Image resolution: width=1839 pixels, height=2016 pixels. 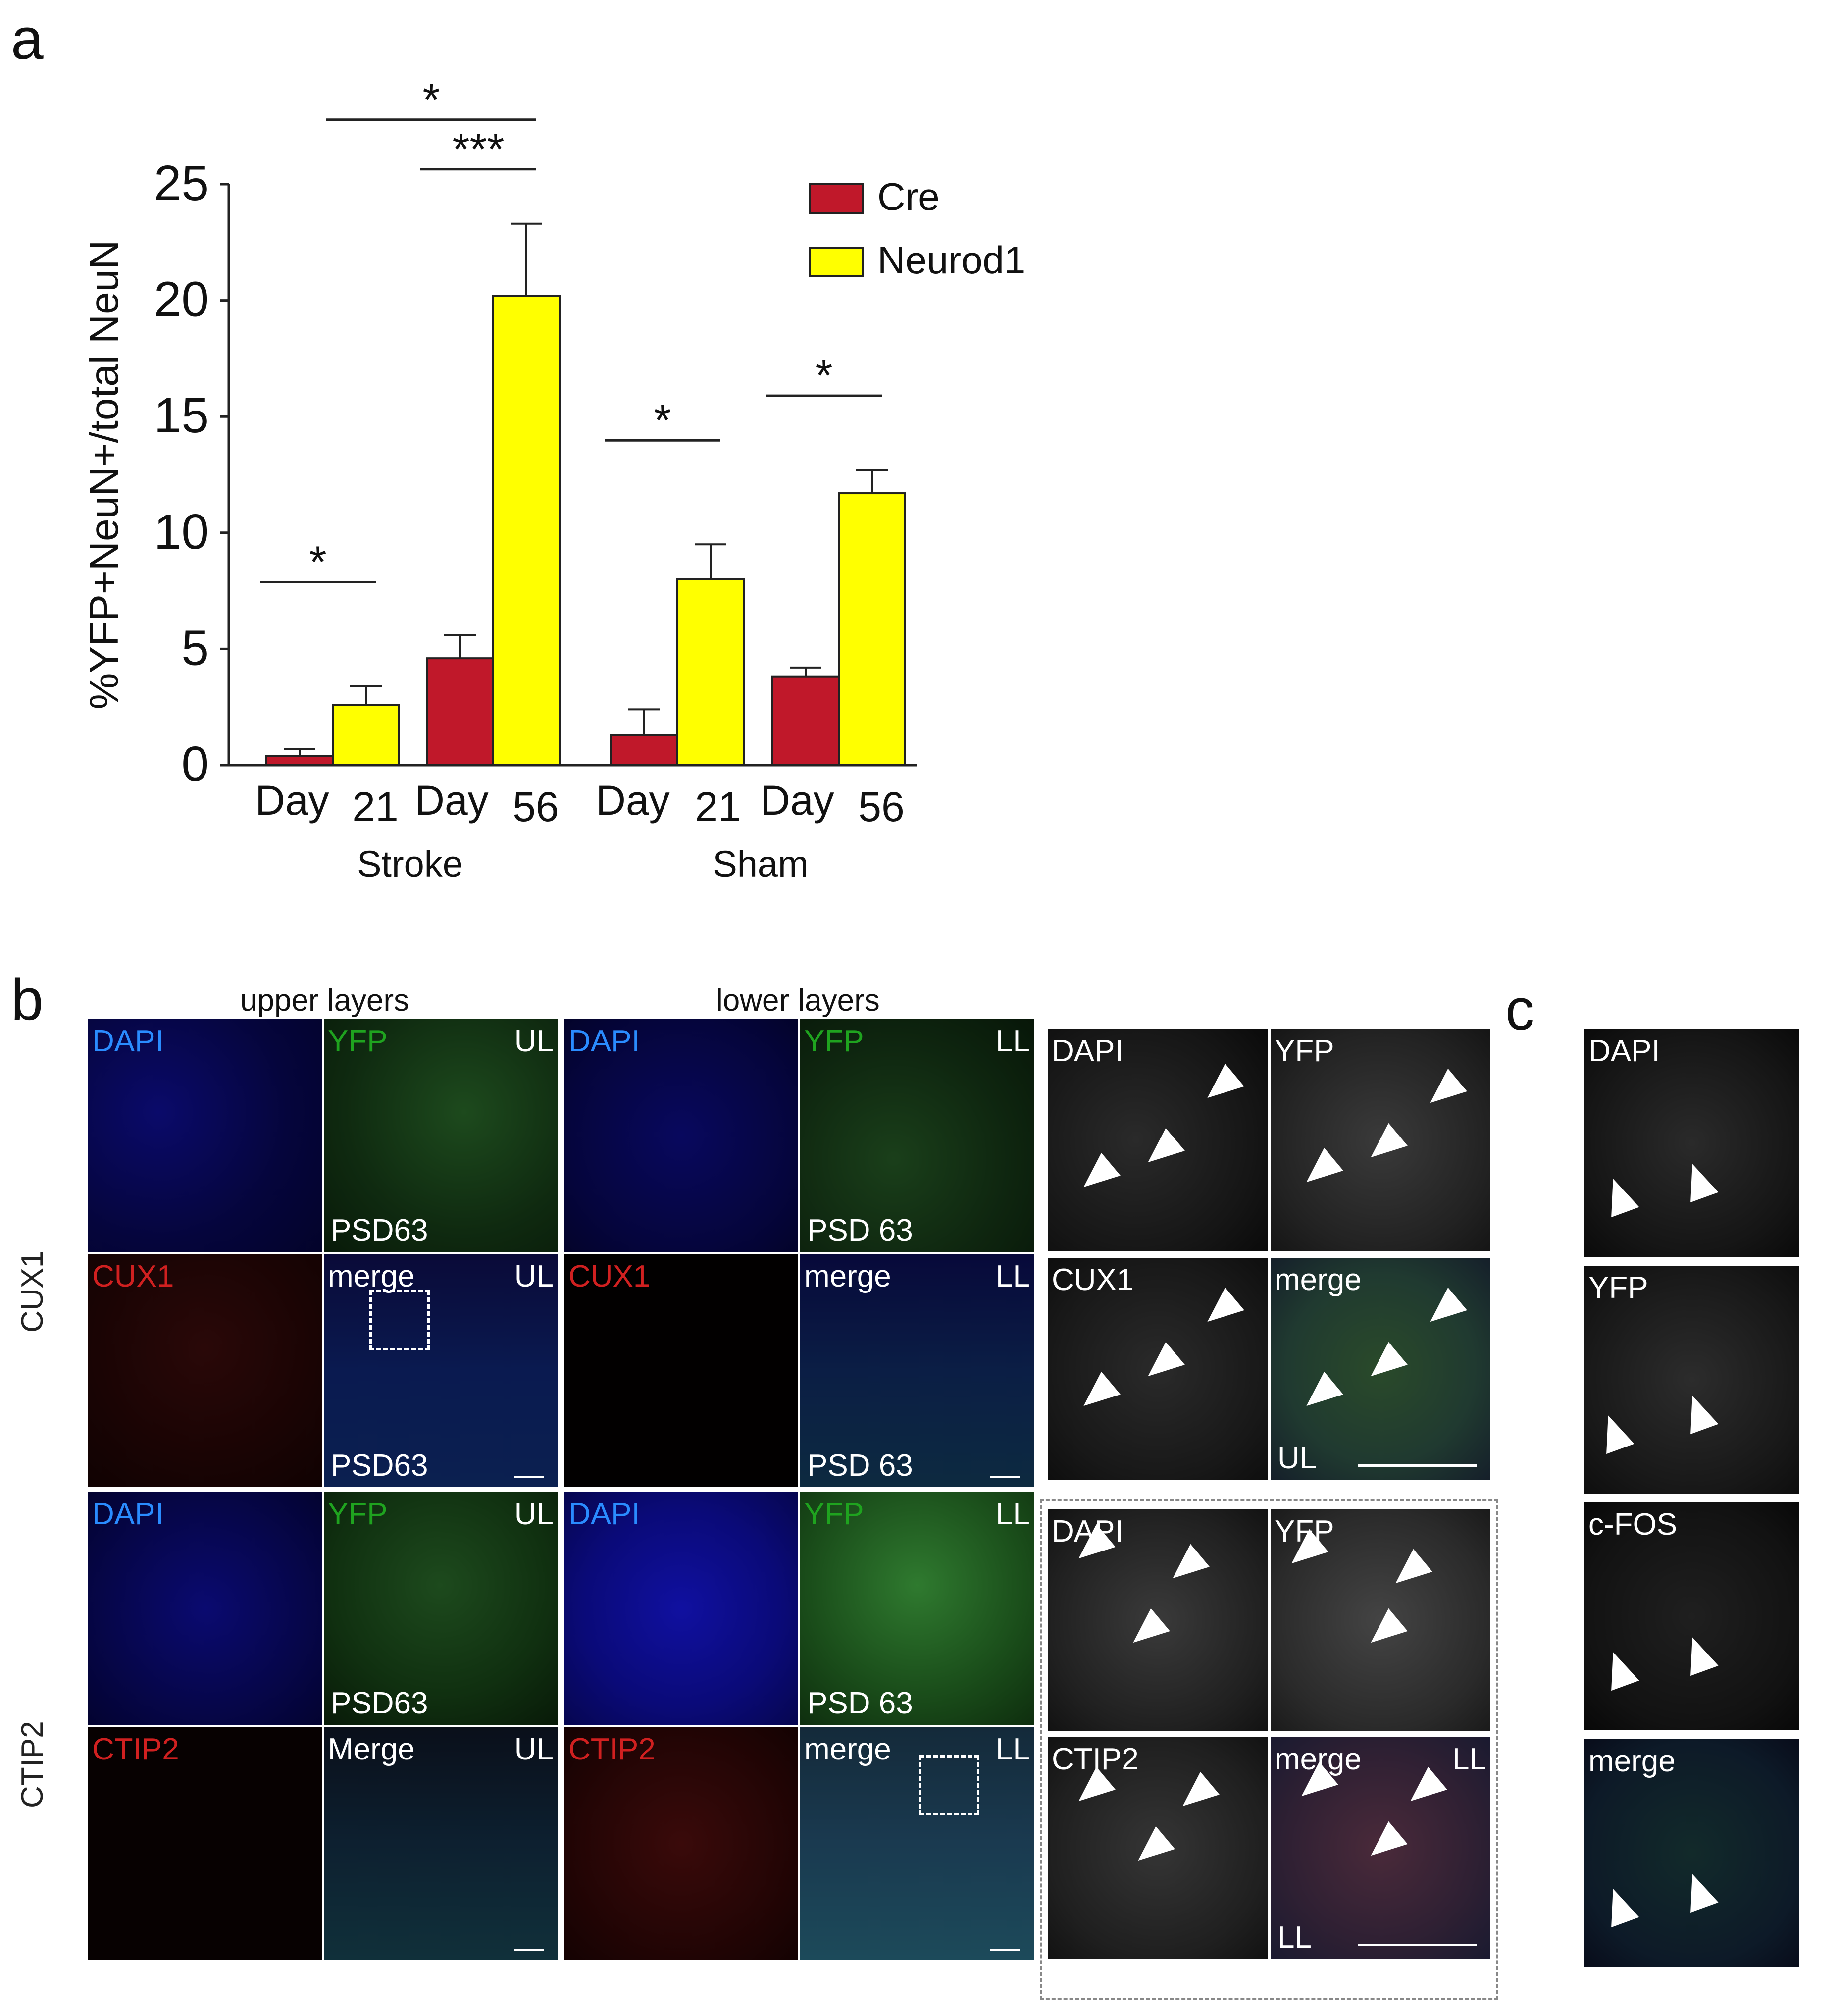 What do you see at coordinates (181, 532) in the screenshot?
I see `y-tick-label: 10` at bounding box center [181, 532].